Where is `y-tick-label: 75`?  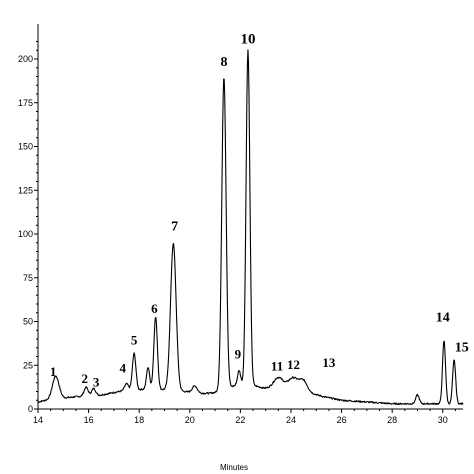 y-tick-label: 75 is located at coordinates (28, 278).